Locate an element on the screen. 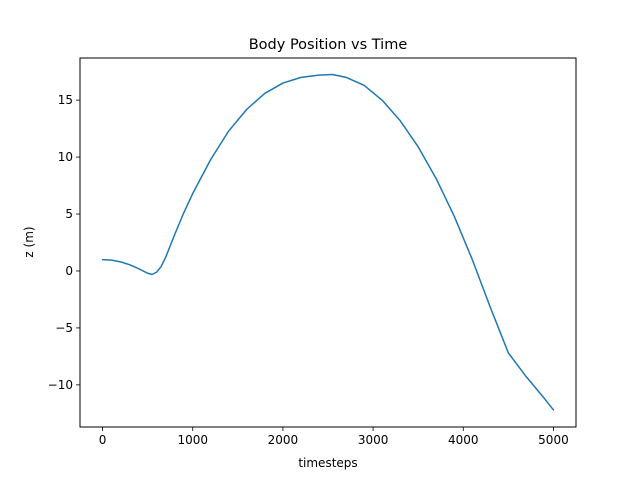  x-tick-label: 4000 is located at coordinates (463, 440).